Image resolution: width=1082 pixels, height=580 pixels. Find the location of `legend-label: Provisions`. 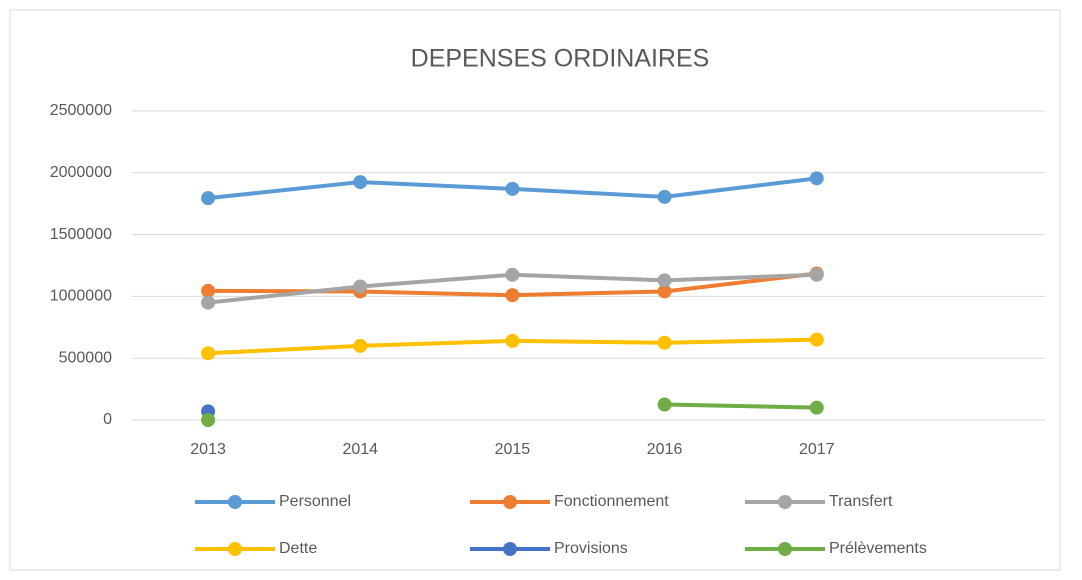

legend-label: Provisions is located at coordinates (591, 548).